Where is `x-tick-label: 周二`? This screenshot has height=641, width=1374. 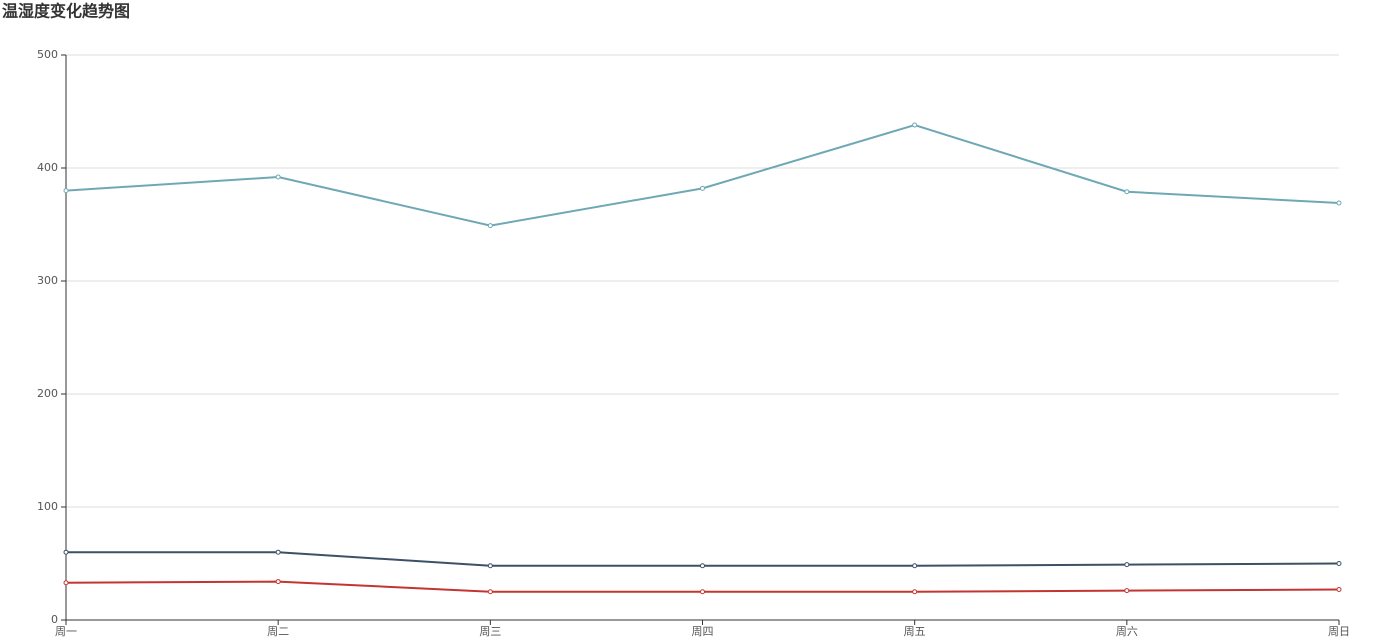 x-tick-label: 周二 is located at coordinates (278, 631).